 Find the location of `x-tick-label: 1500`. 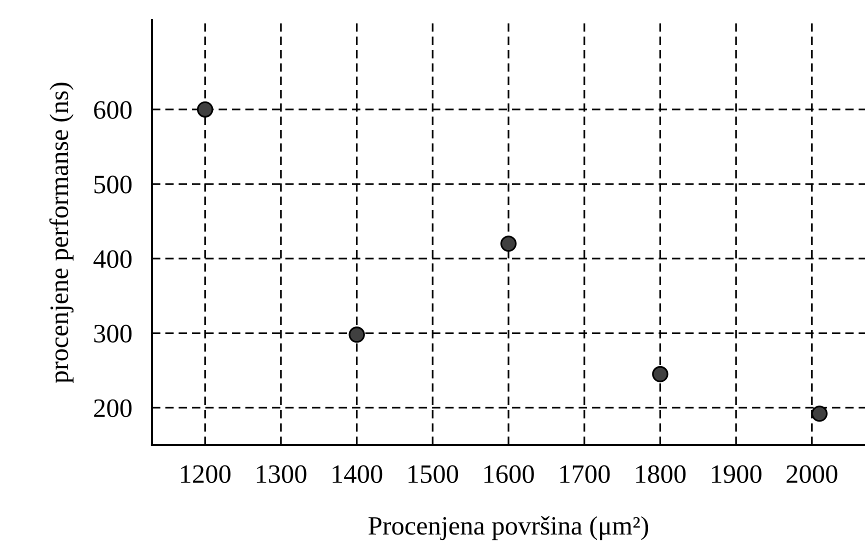

x-tick-label: 1500 is located at coordinates (433, 474).